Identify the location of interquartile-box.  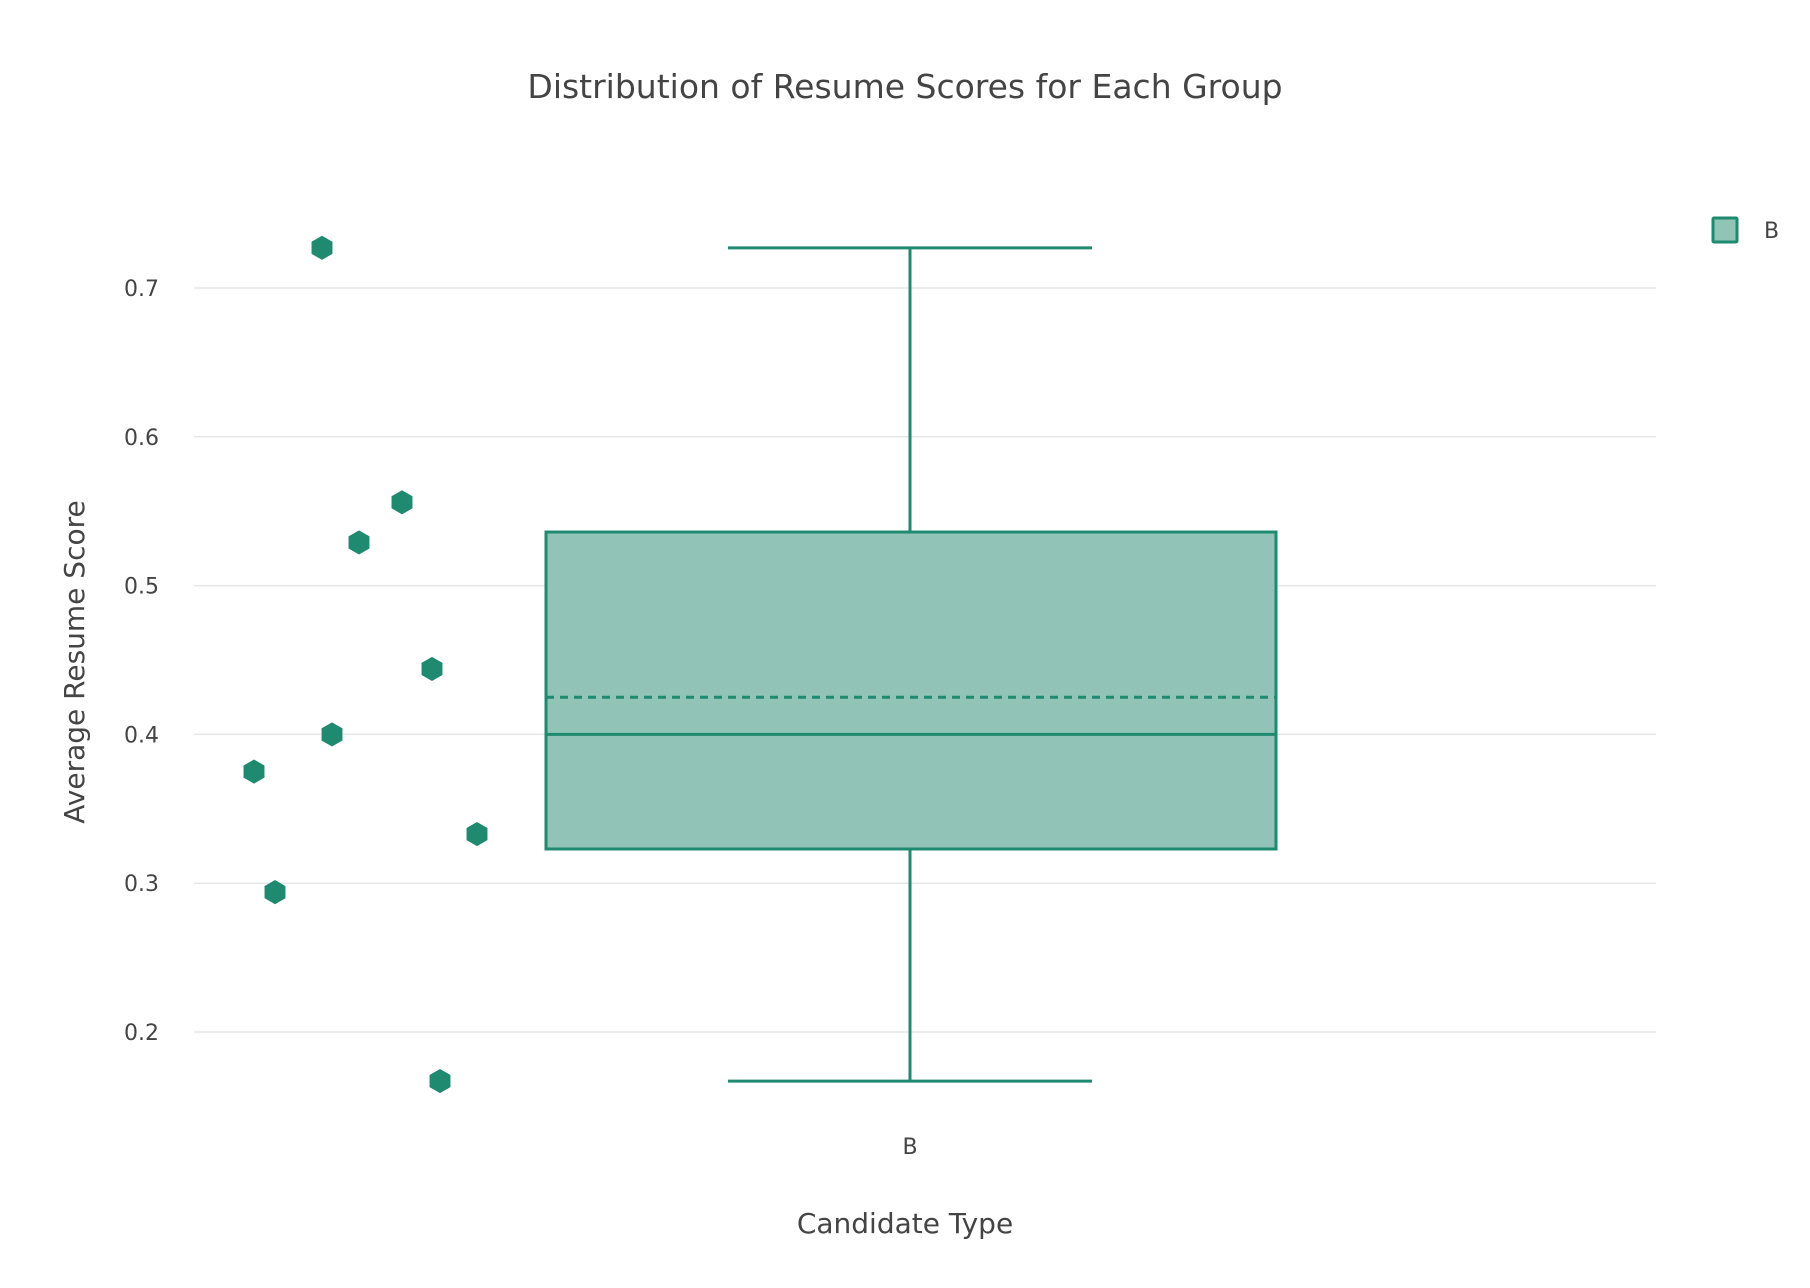
(911, 690).